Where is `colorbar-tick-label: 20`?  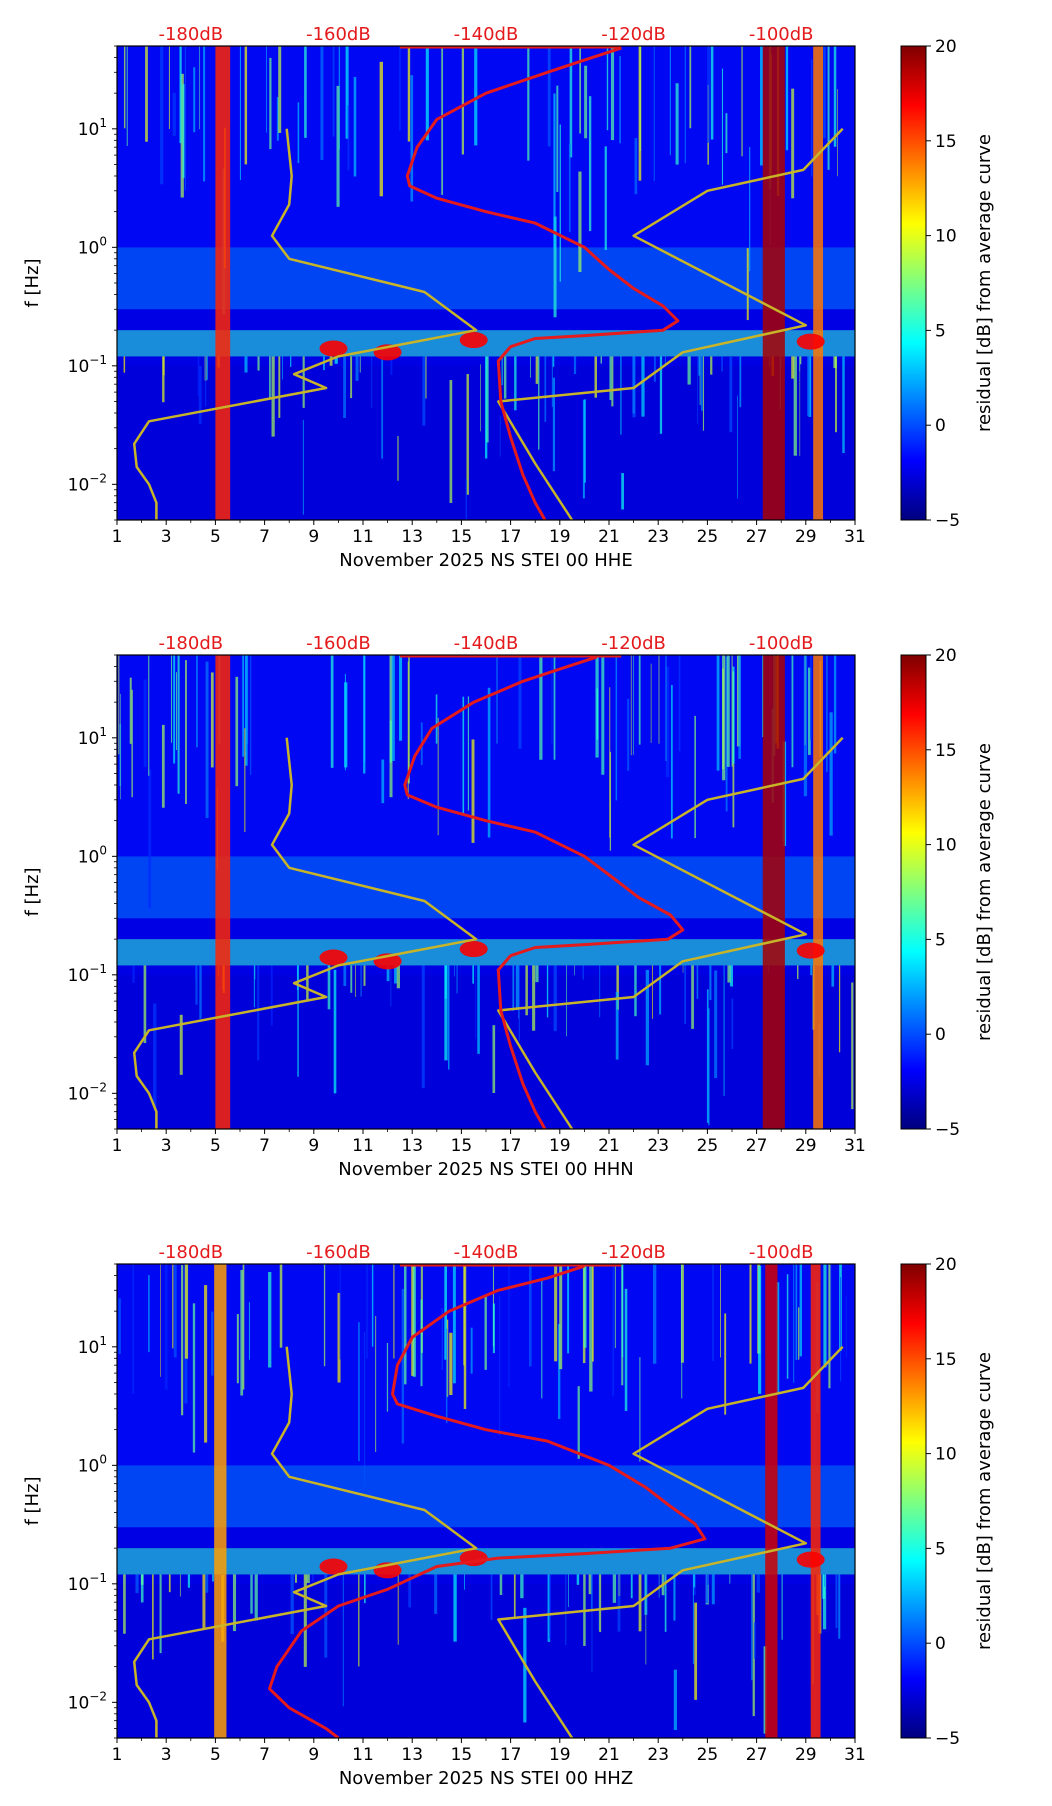 colorbar-tick-label: 20 is located at coordinates (946, 656).